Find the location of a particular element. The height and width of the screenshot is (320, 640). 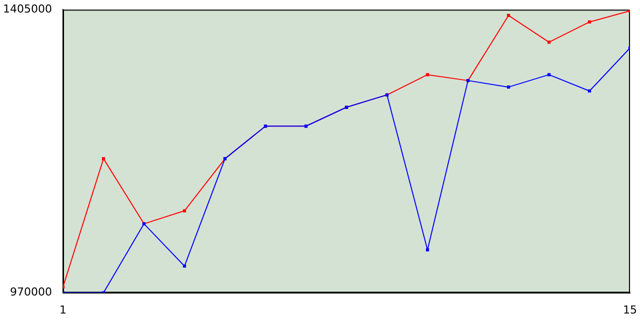

x-tick-label: 15 is located at coordinates (630, 309).